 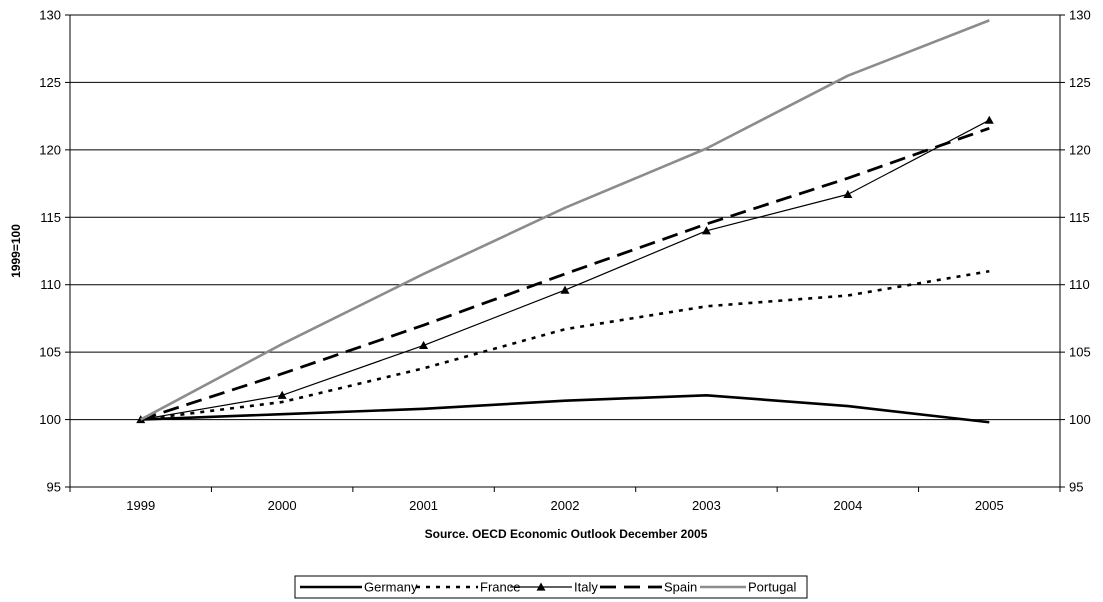 I want to click on legend-item-portugal: Portugal, so click(x=748, y=587).